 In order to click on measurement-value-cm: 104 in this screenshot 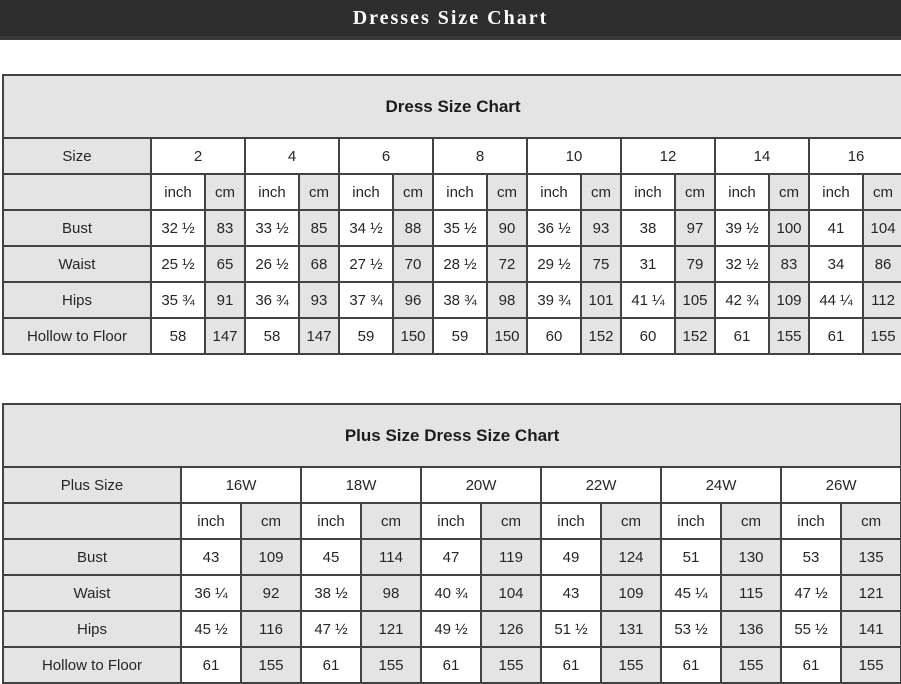, I will do `click(881, 228)`.